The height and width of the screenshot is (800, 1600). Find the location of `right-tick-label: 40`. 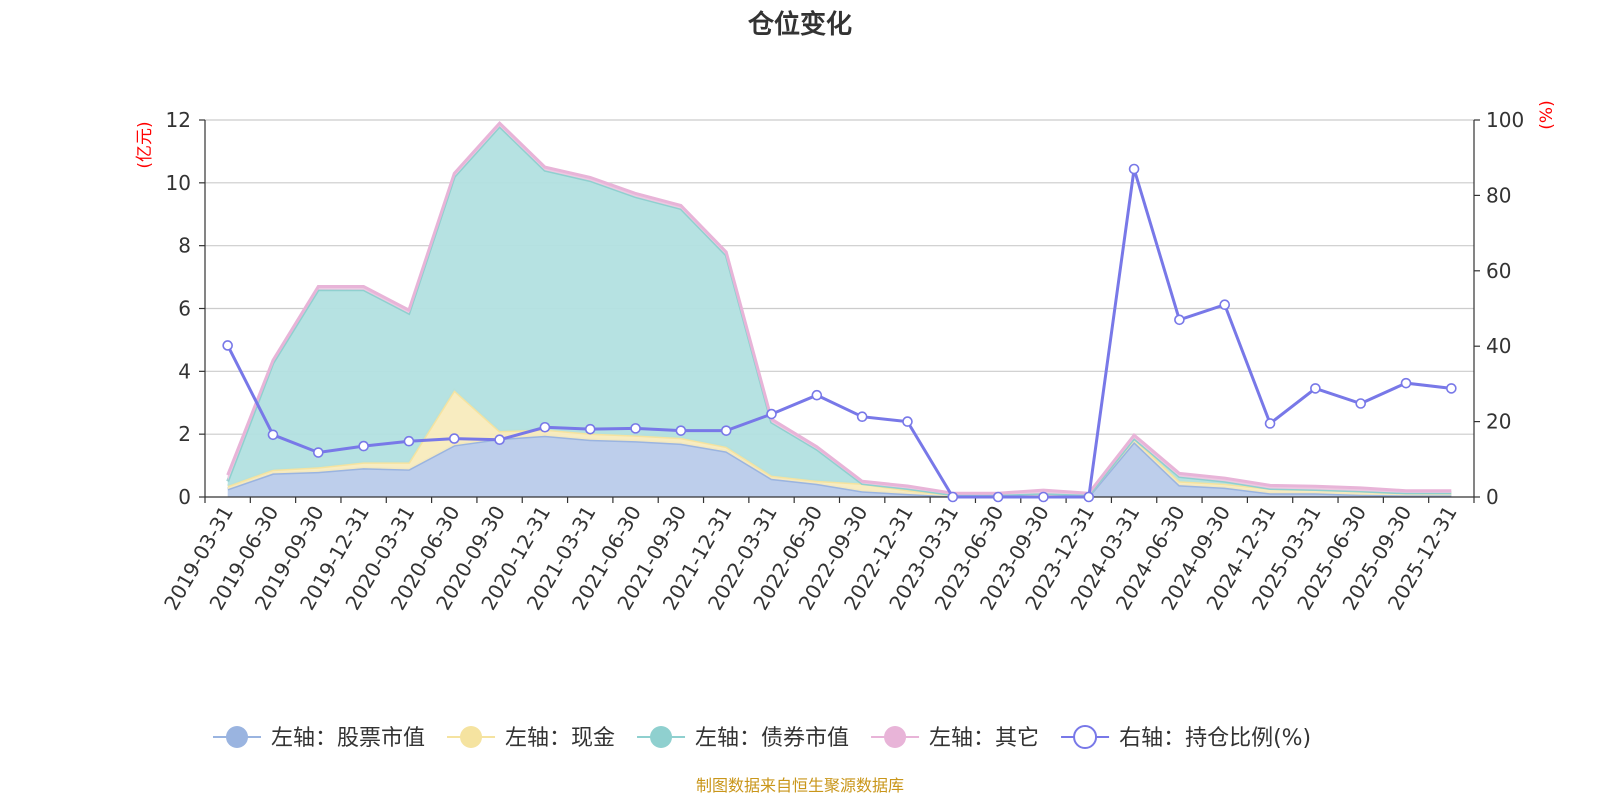

right-tick-label: 40 is located at coordinates (1498, 346).